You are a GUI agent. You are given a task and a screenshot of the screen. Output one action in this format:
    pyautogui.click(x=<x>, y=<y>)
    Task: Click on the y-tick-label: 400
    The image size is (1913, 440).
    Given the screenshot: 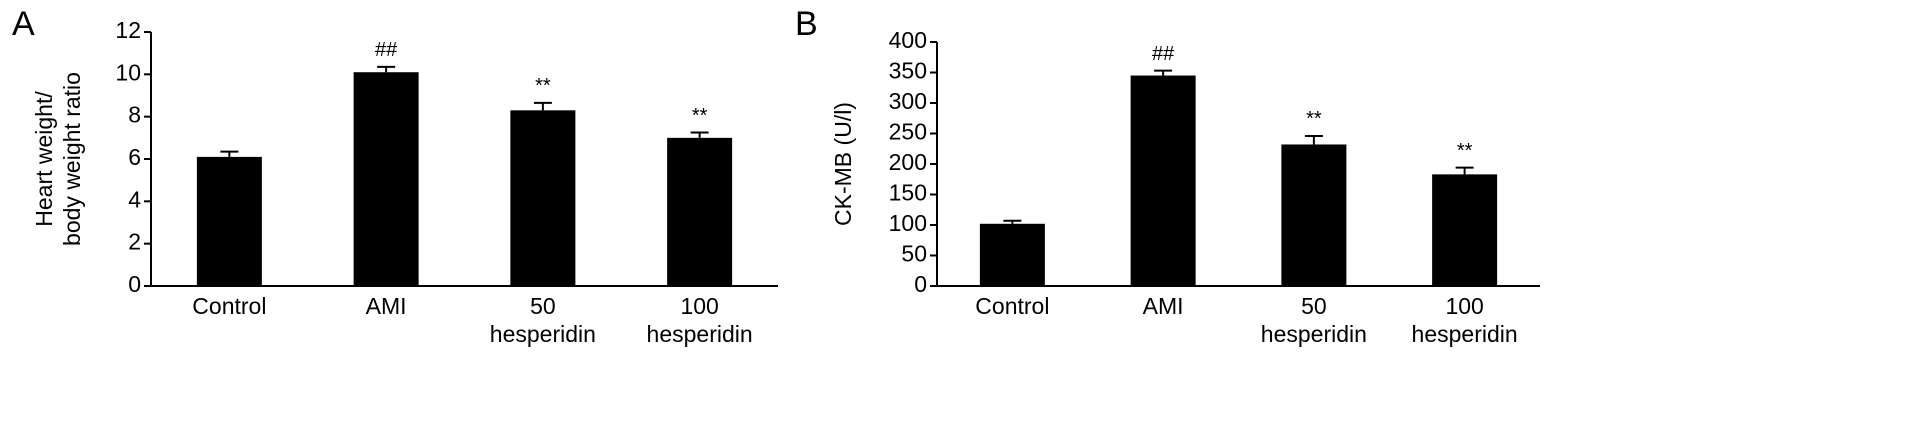 What is the action you would take?
    pyautogui.click(x=908, y=40)
    